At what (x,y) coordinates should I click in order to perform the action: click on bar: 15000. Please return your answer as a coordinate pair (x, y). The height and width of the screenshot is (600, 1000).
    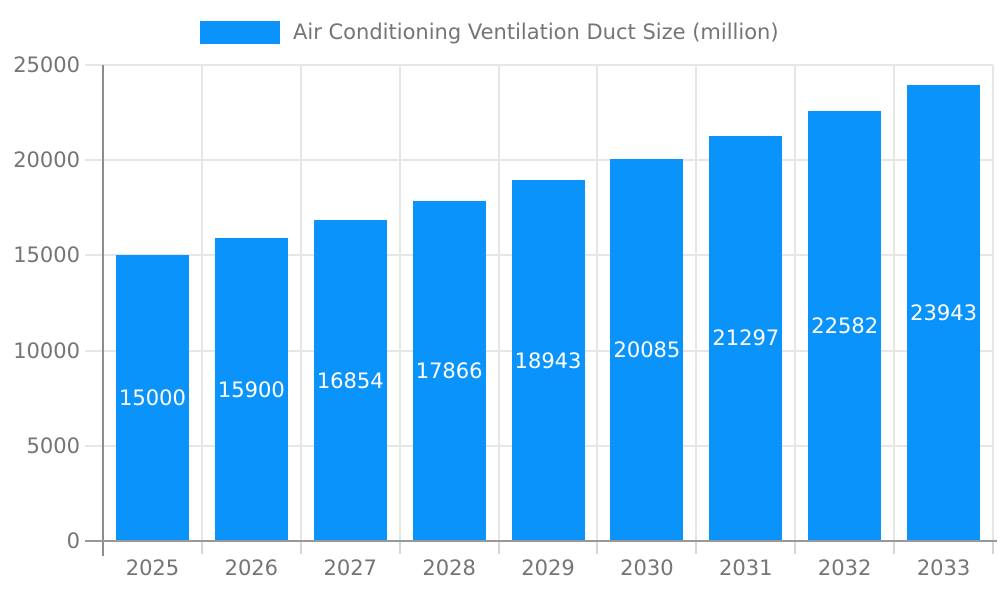
    Looking at the image, I should click on (152, 398).